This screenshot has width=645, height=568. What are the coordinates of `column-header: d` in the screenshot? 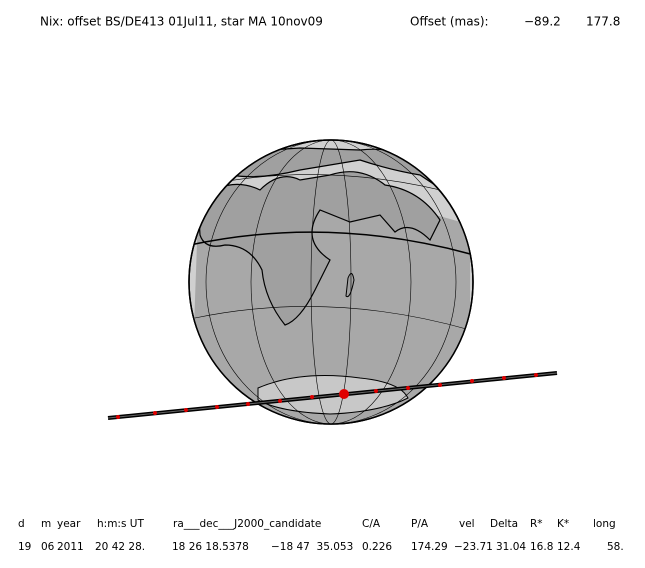 It's located at (21, 524).